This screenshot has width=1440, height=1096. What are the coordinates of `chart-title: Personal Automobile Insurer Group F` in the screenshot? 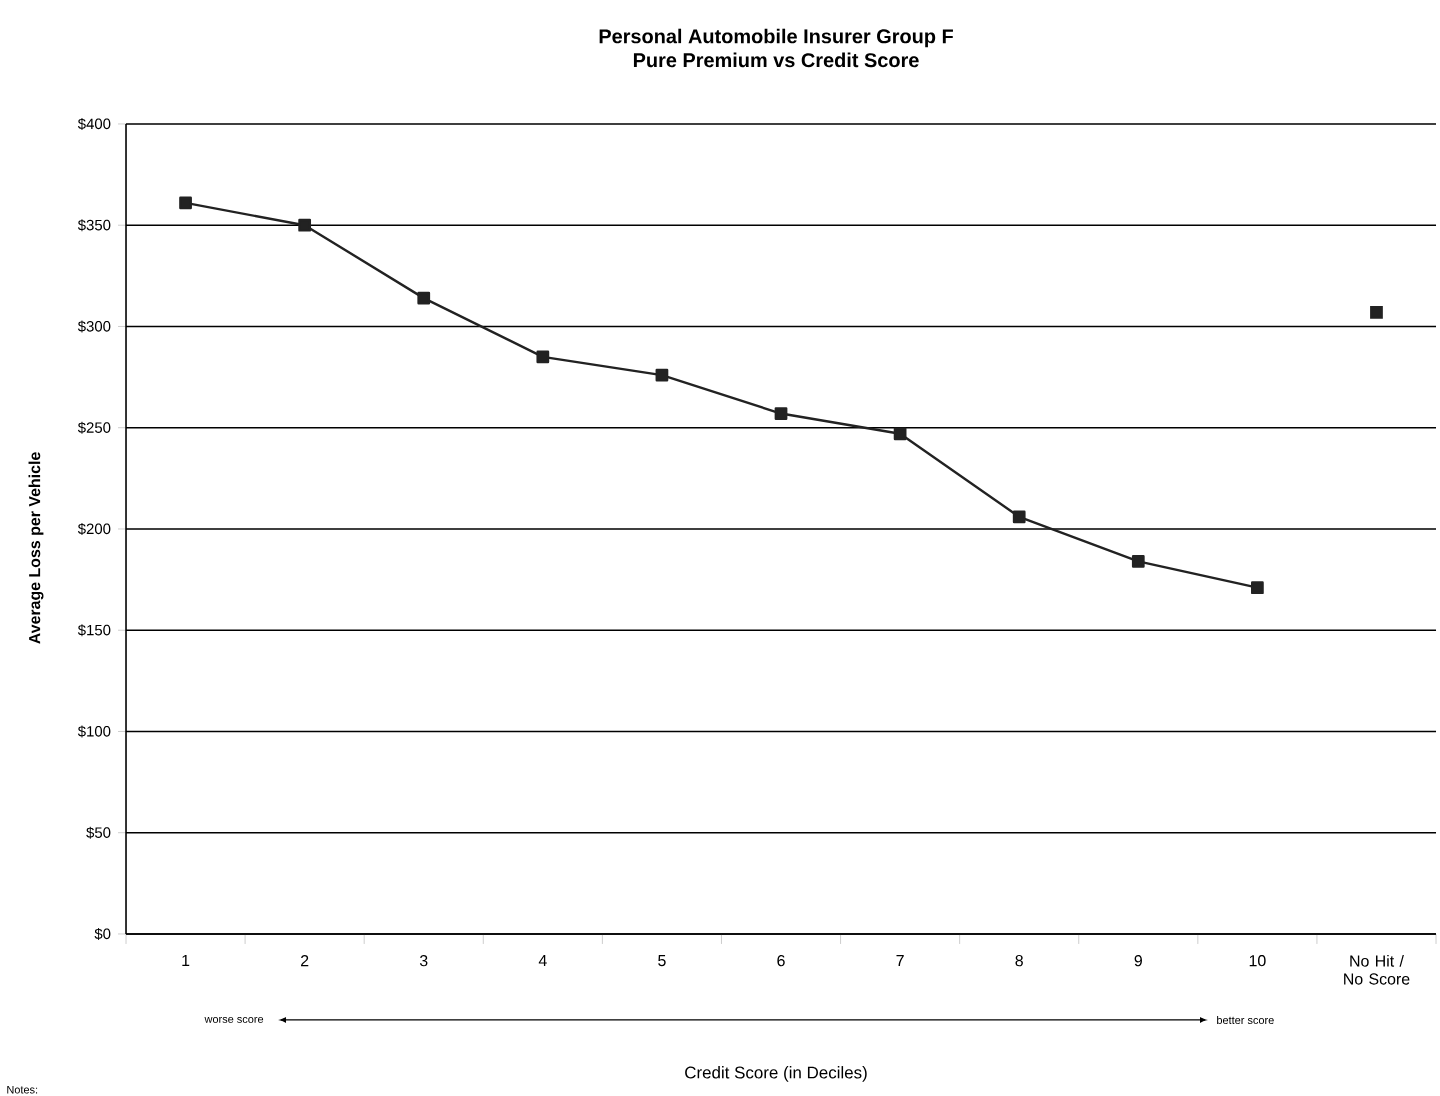 It's located at (776, 38).